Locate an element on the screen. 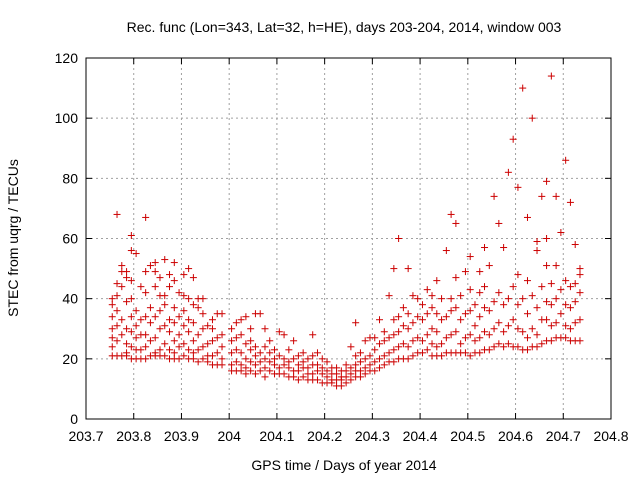  y-tick-label: 20 is located at coordinates (70, 359).